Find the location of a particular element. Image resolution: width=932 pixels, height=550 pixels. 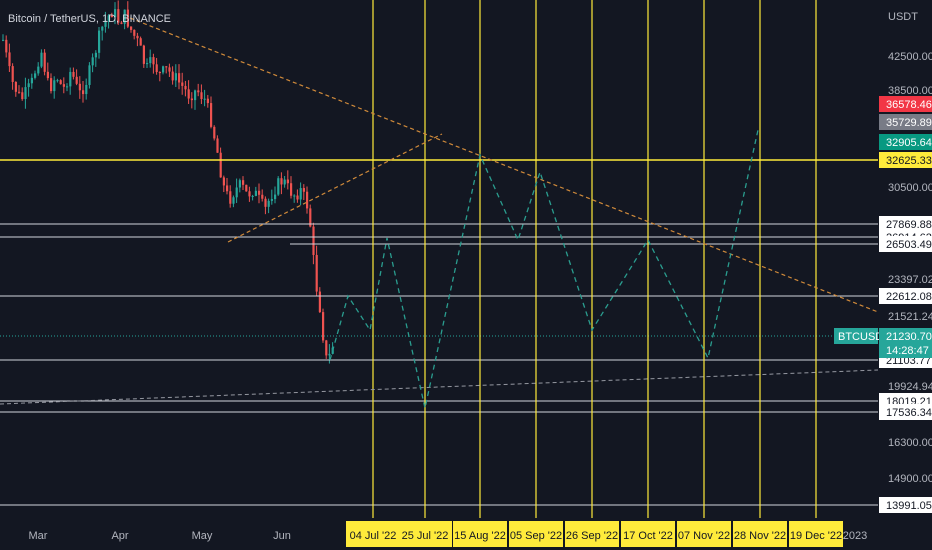

current-price-tag: 21230.70 is located at coordinates (909, 337).